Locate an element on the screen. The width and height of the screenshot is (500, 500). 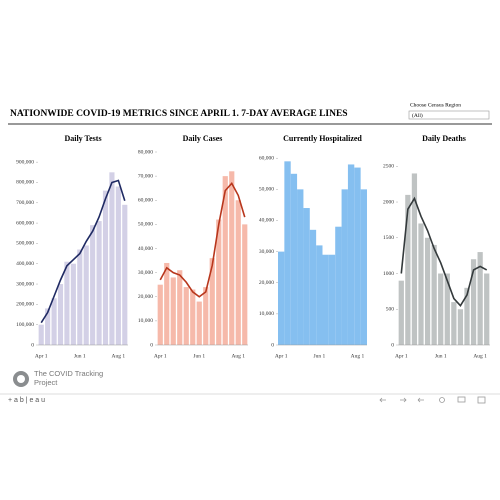
y-tick-label: 70,000 is located at coordinates (145, 176).